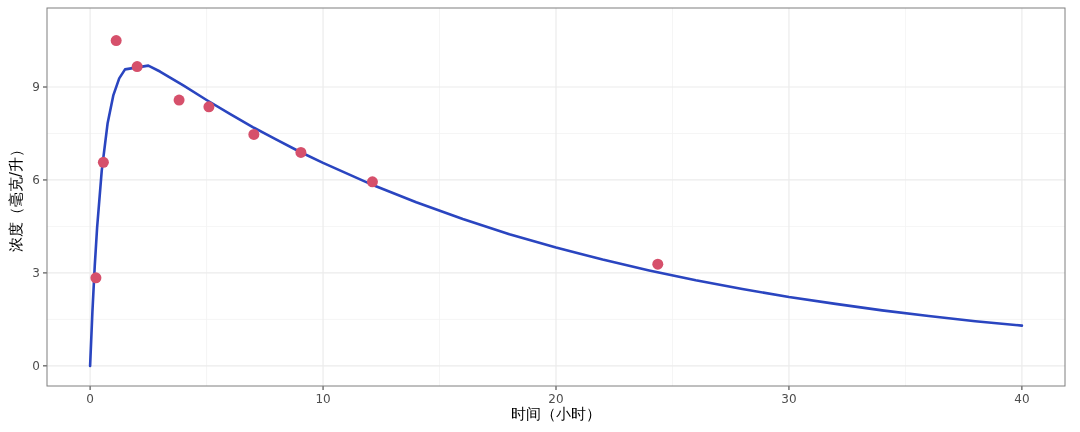  What do you see at coordinates (16, 197) in the screenshot?
I see `y-axis-title: 浓度（毫克/升）` at bounding box center [16, 197].